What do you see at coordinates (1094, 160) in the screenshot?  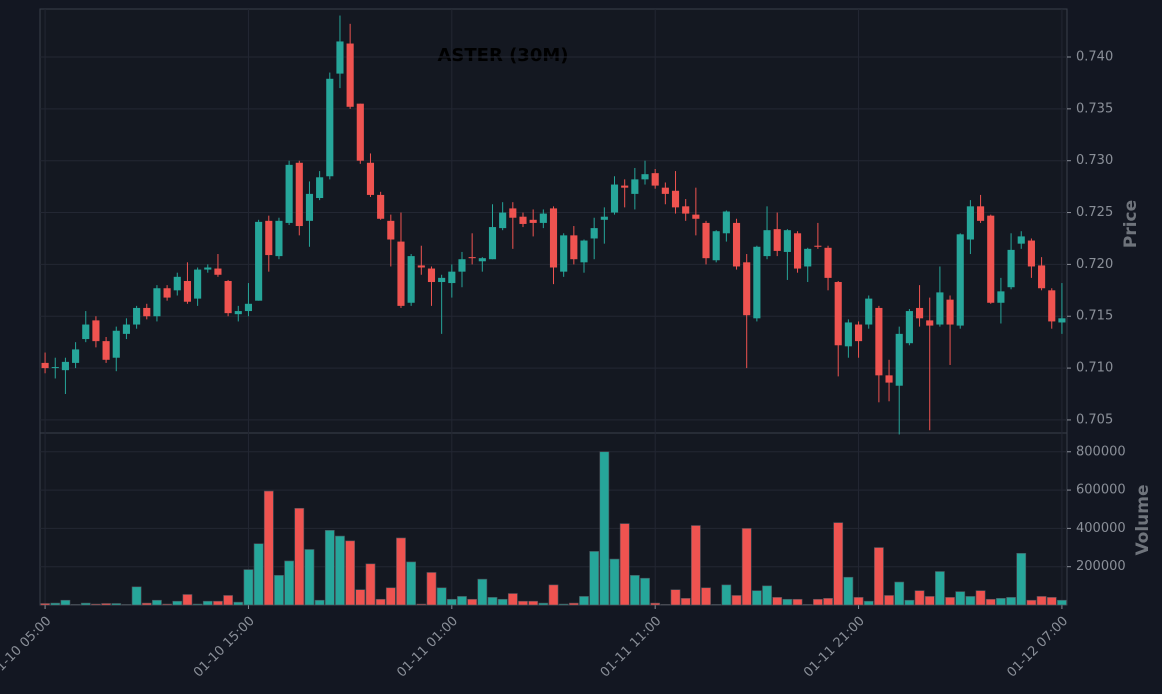 I see `y-tick-label: 0.730` at bounding box center [1094, 160].